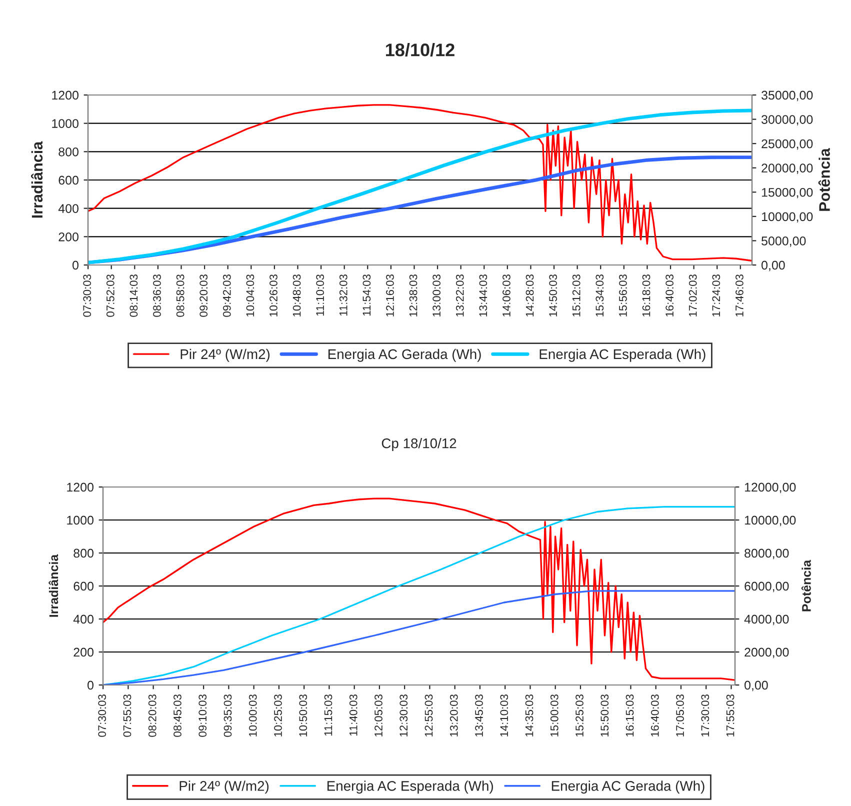 This screenshot has height=806, width=851. What do you see at coordinates (378, 715) in the screenshot?
I see `x-tick-label: 12:05:03` at bounding box center [378, 715].